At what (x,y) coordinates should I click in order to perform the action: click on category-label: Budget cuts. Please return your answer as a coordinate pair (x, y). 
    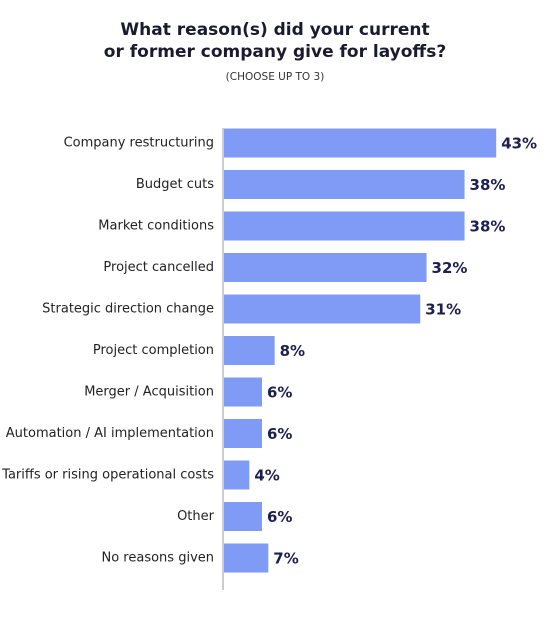
    Looking at the image, I should click on (175, 184).